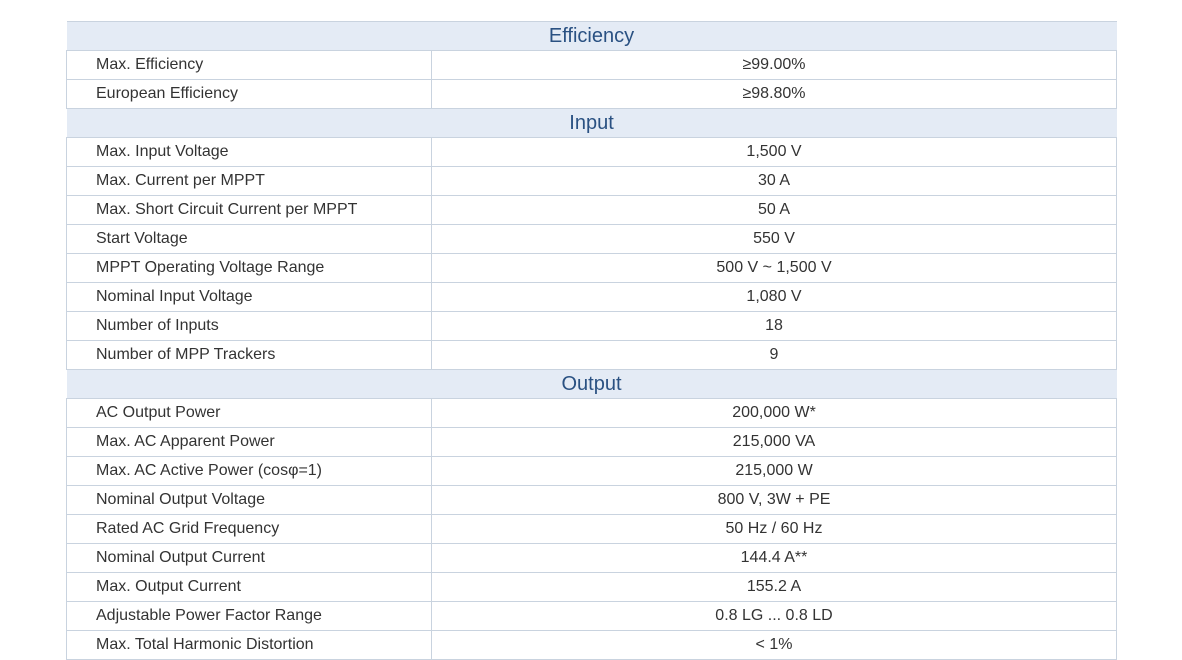 The image size is (1182, 660). What do you see at coordinates (774, 442) in the screenshot?
I see `spec-value: 215,000 VA` at bounding box center [774, 442].